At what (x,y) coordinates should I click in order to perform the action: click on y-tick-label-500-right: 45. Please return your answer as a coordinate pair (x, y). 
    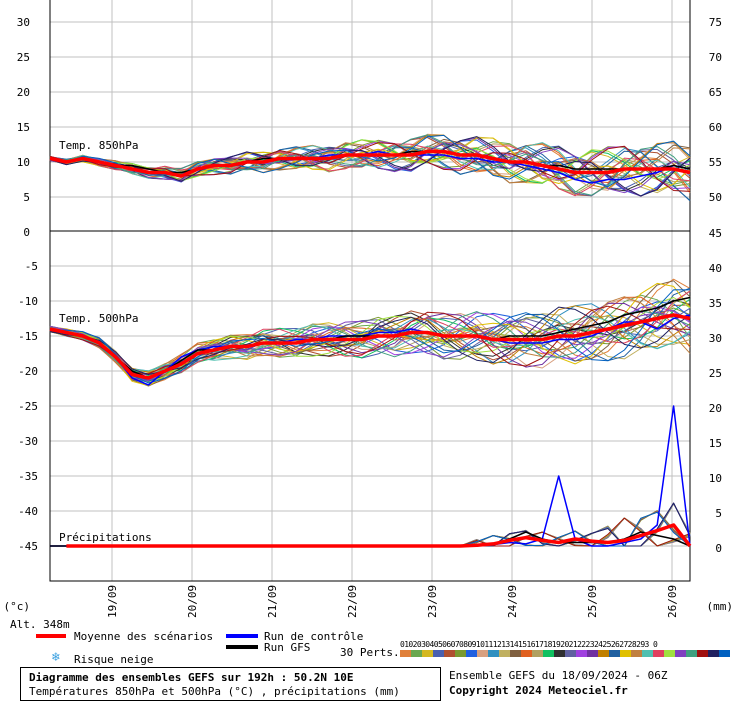
    Looking at the image, I should click on (715, 233).